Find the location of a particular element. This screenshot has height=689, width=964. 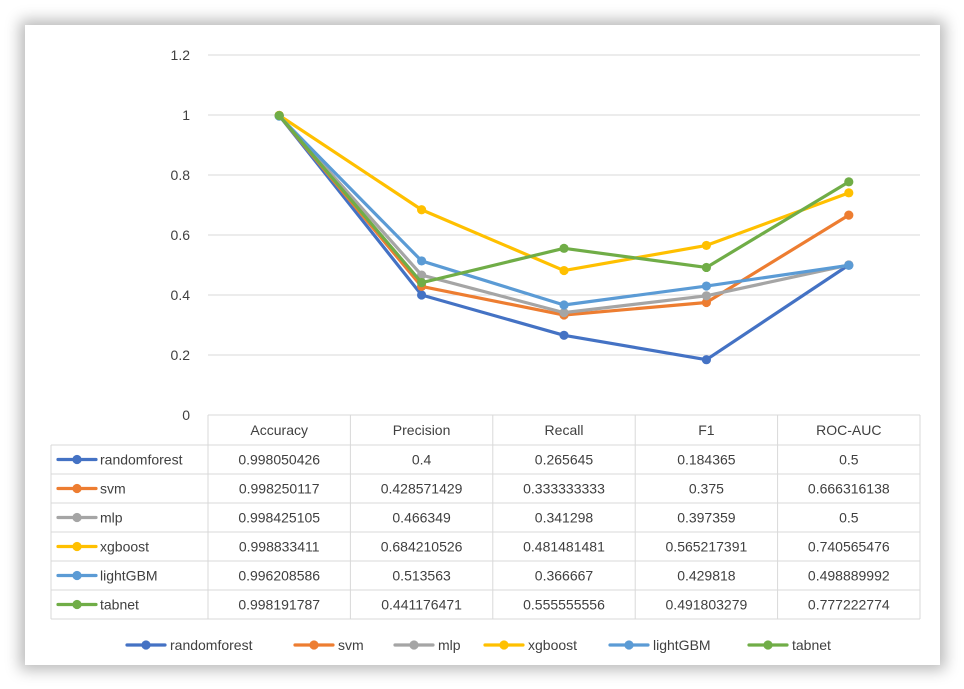

table-cell-value: 0.684210526 is located at coordinates (422, 547).